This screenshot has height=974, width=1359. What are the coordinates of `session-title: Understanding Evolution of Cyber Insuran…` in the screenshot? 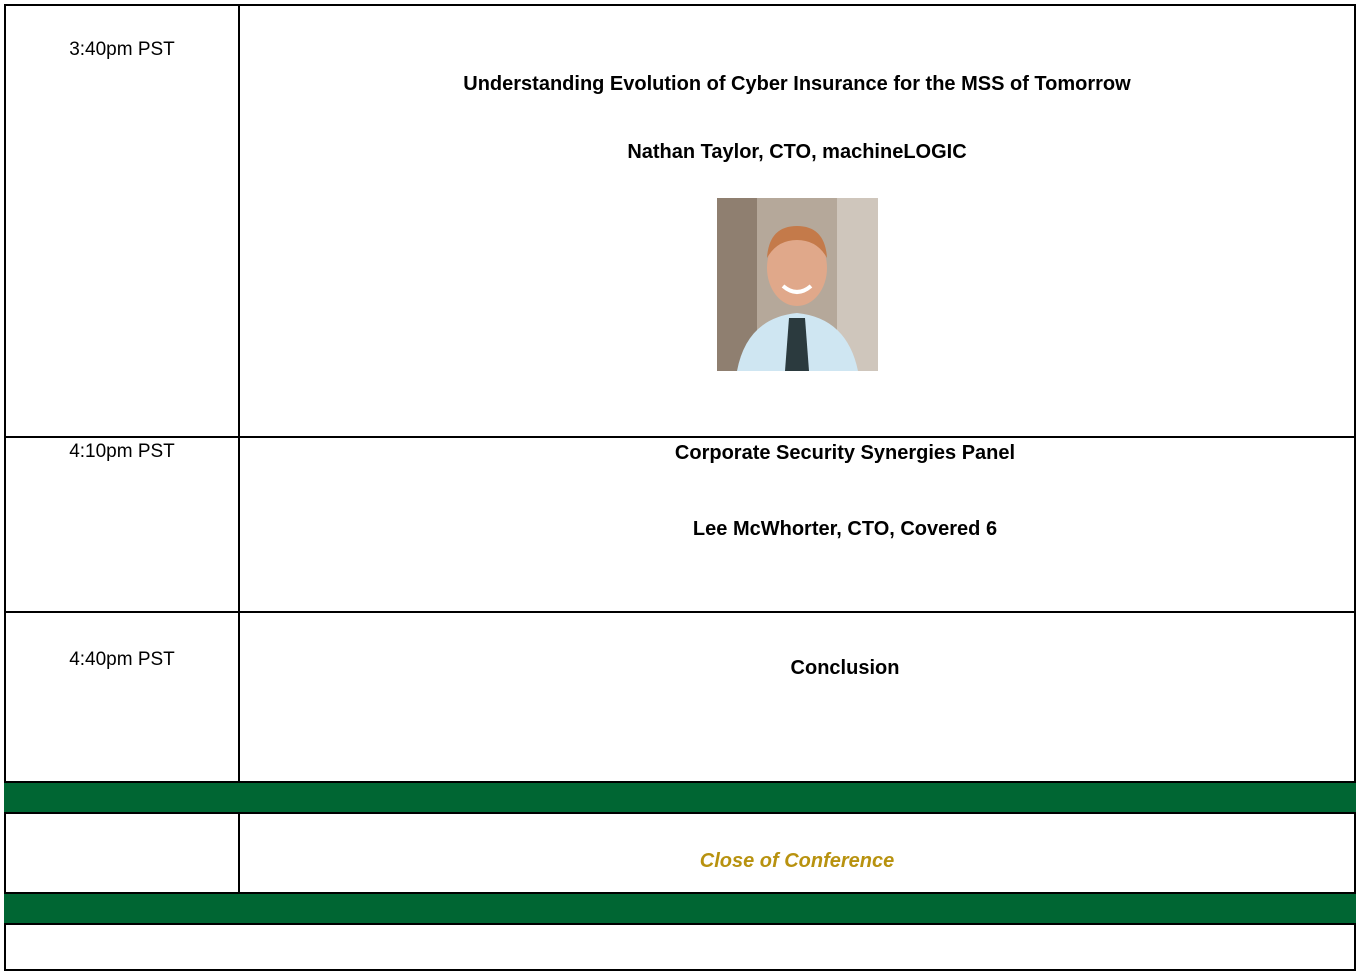 It's located at (797, 84).